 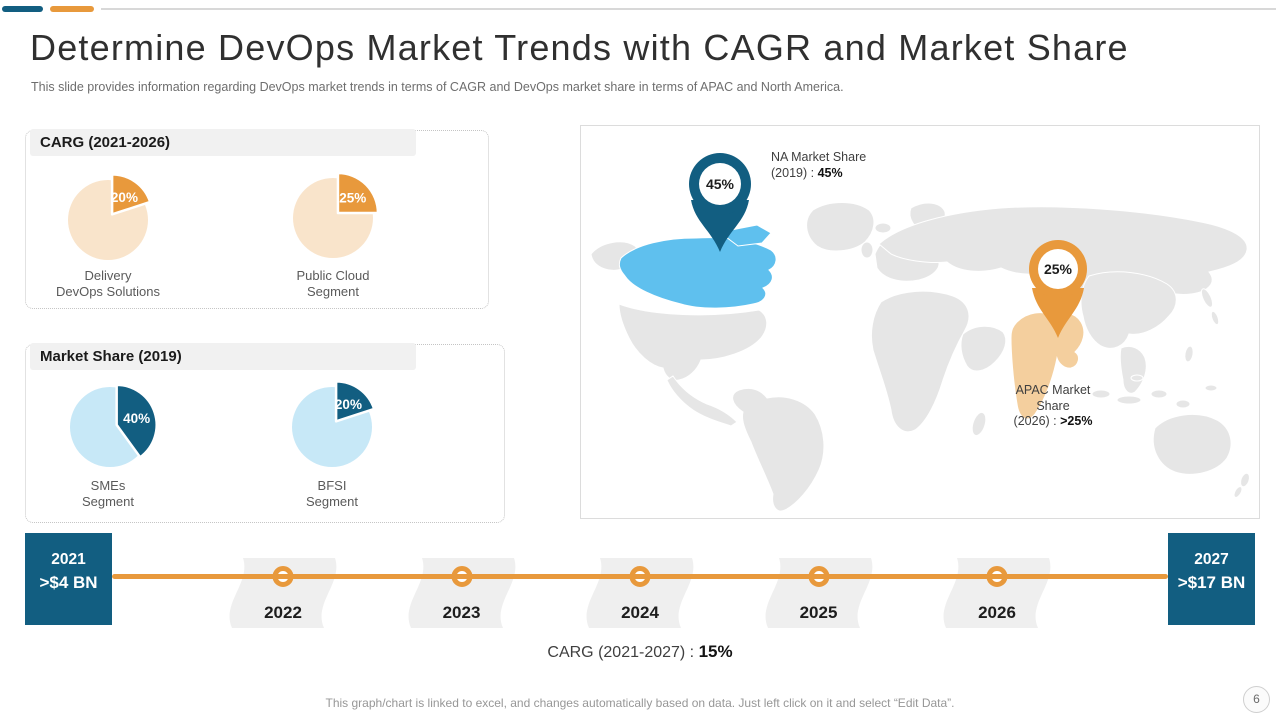 I want to click on apac-label-value: >25%, so click(x=1076, y=421).